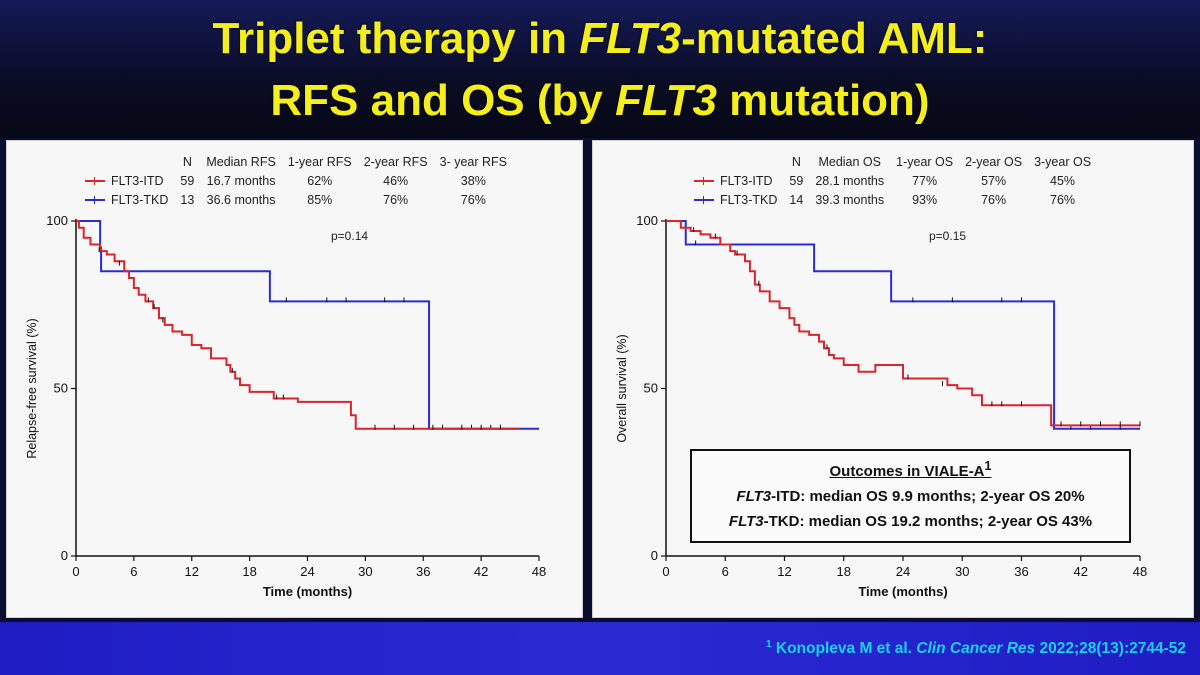 The width and height of the screenshot is (1200, 675). Describe the element at coordinates (320, 180) in the screenshot. I see `table-cell: 62%` at that location.